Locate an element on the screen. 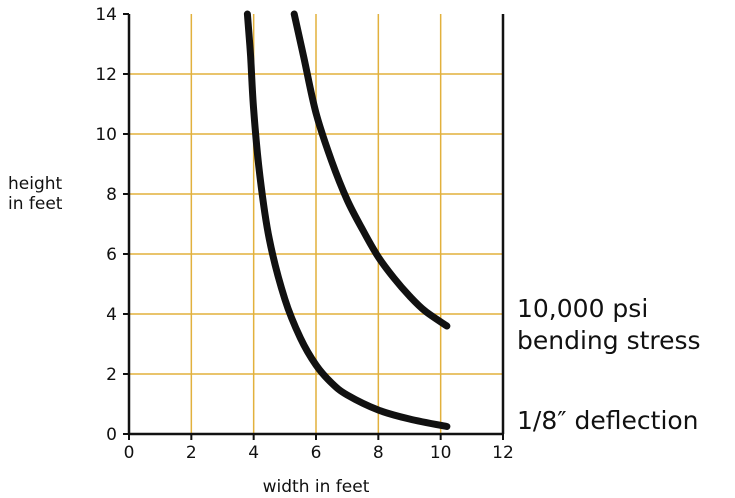  y-tick-label: 14 is located at coordinates (106, 15).